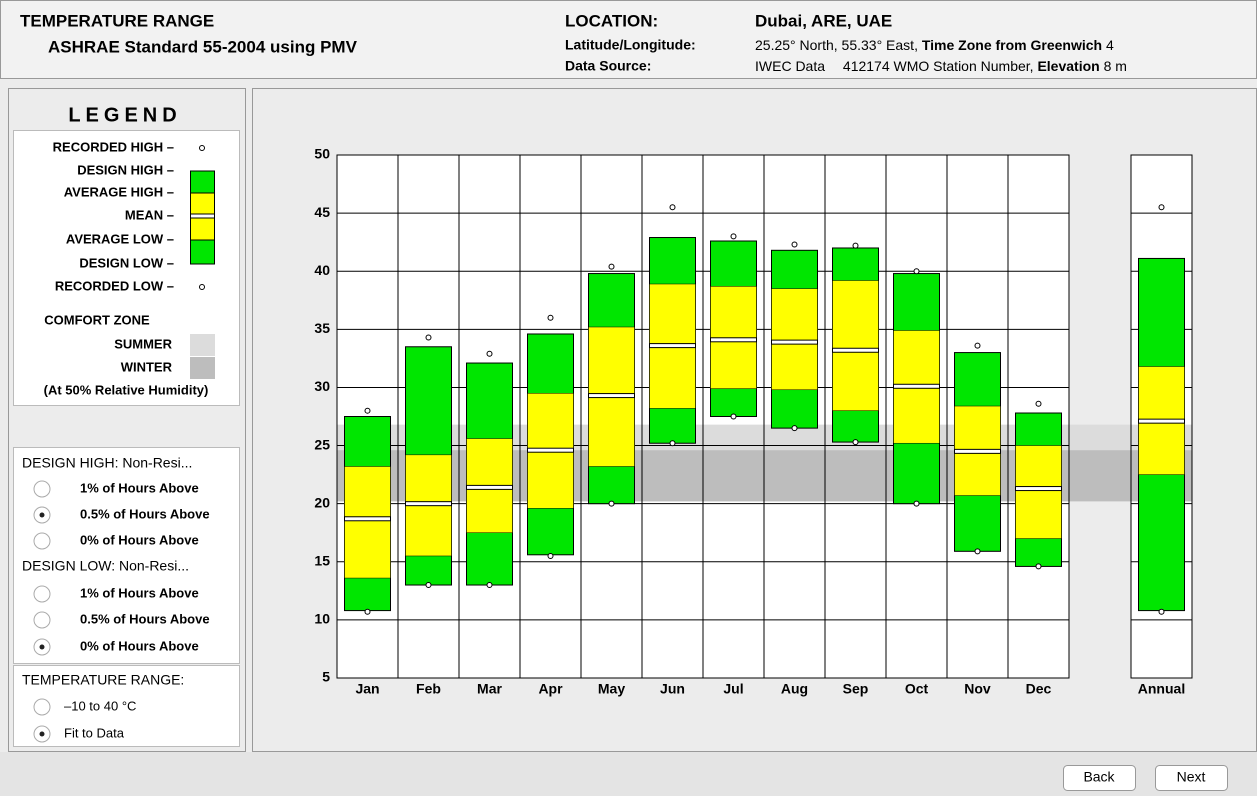 This screenshot has height=801, width=1257. Describe the element at coordinates (1161, 416) in the screenshot. I see `plot-frame` at that location.